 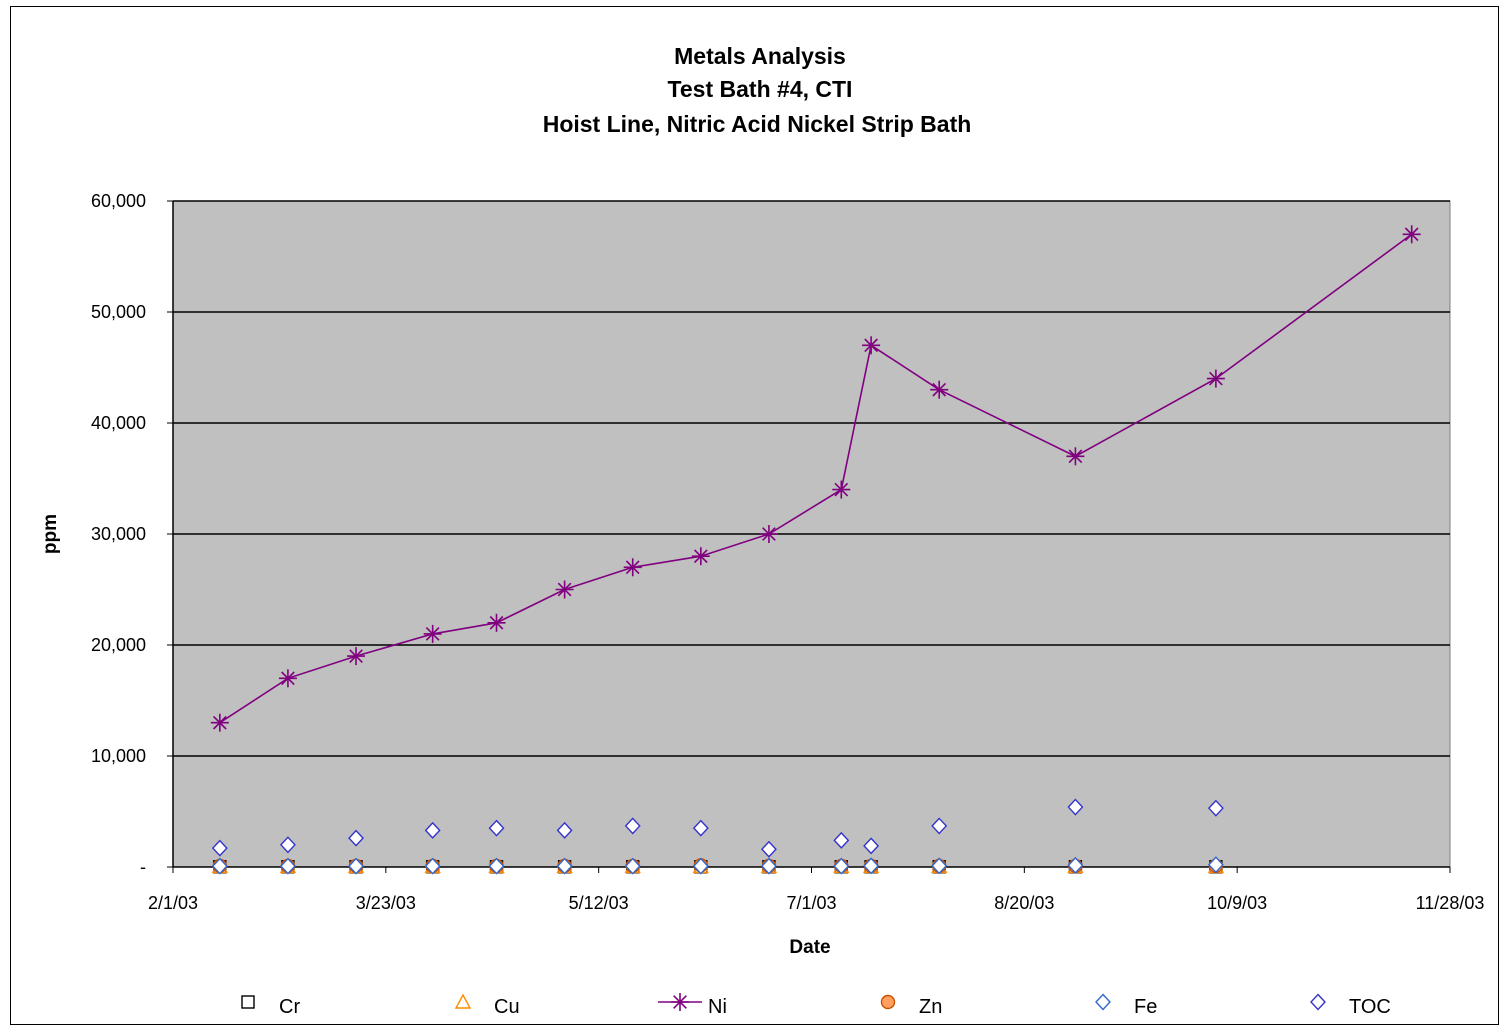 What do you see at coordinates (1237, 903) in the screenshot?
I see `x-tick-label: 10/9/03` at bounding box center [1237, 903].